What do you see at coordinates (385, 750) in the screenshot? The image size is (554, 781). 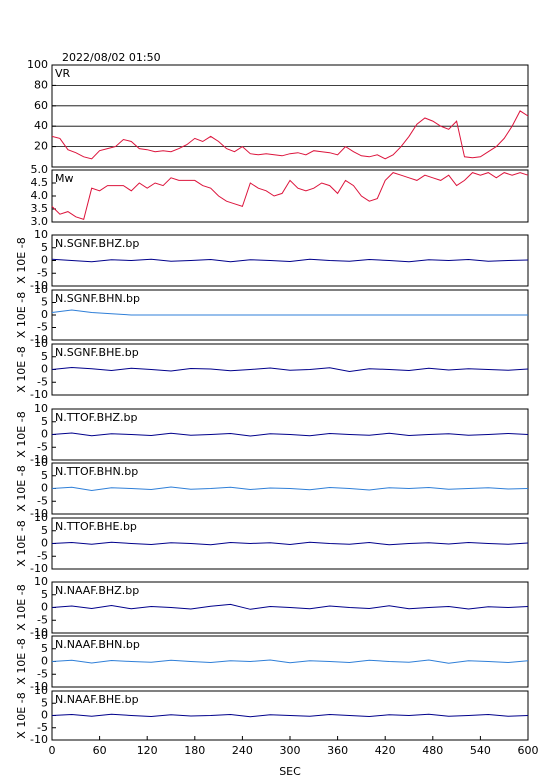 I see `x-tick-label: 420` at bounding box center [385, 750].